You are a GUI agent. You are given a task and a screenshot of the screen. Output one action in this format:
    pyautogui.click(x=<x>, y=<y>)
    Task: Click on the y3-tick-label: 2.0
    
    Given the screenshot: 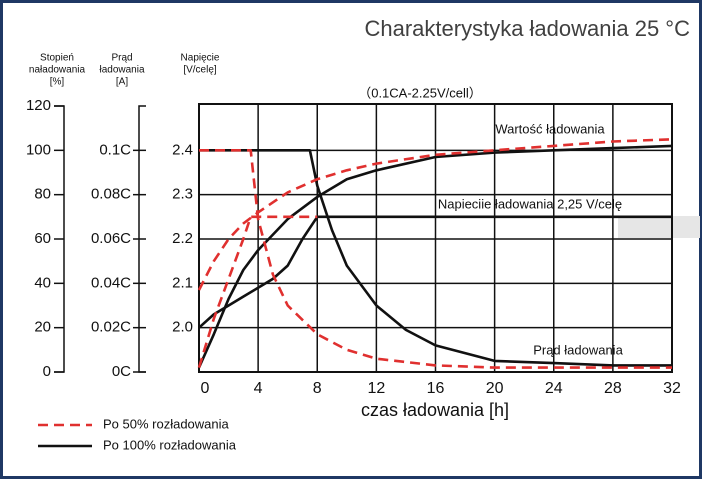 What is the action you would take?
    pyautogui.click(x=182, y=327)
    